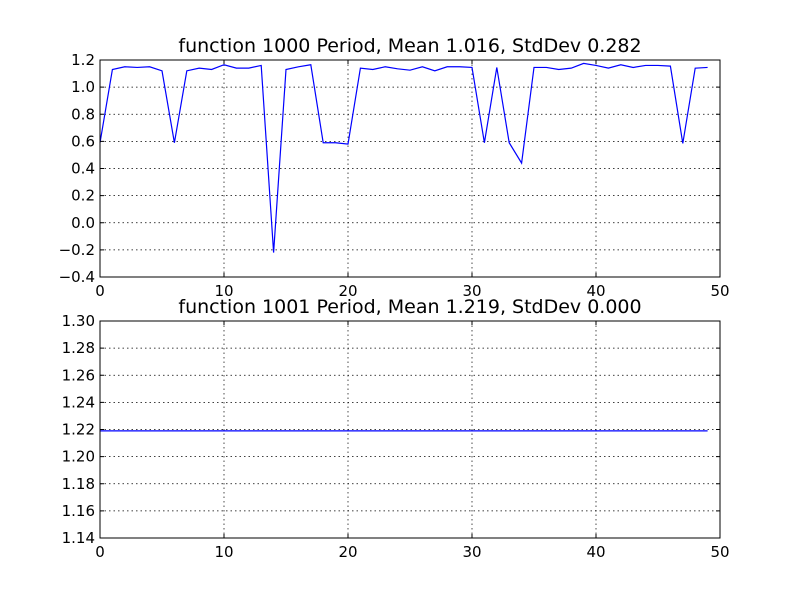  I want to click on y-tick-label: 0.4, so click(83, 169).